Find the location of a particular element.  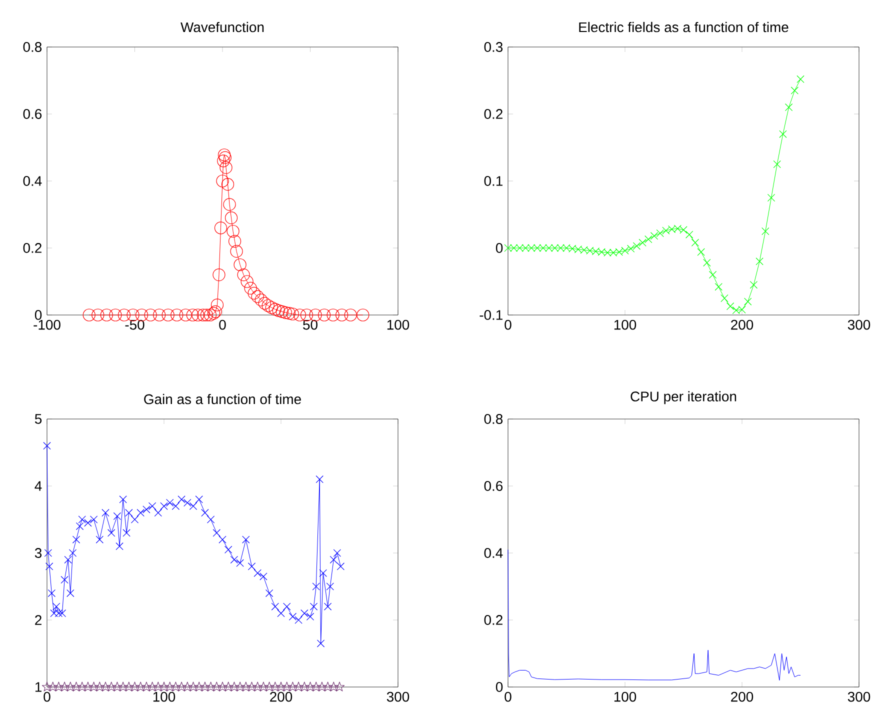

y-tick-label: 5 is located at coordinates (38, 419).